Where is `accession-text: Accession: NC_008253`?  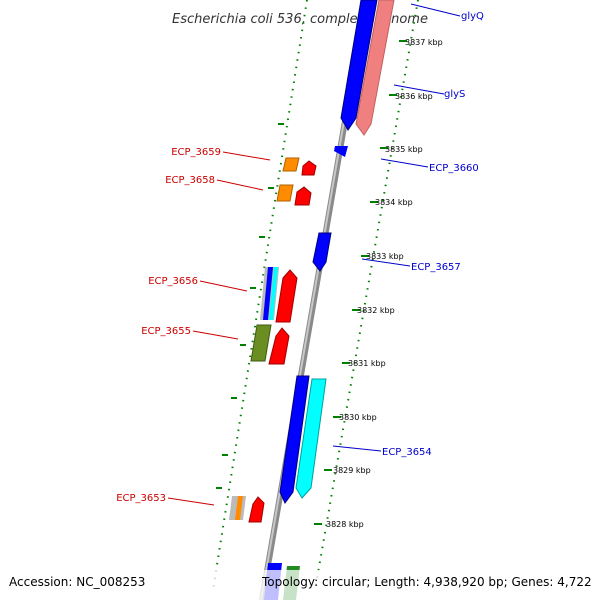 accession-text: Accession: NC_008253 is located at coordinates (77, 582).